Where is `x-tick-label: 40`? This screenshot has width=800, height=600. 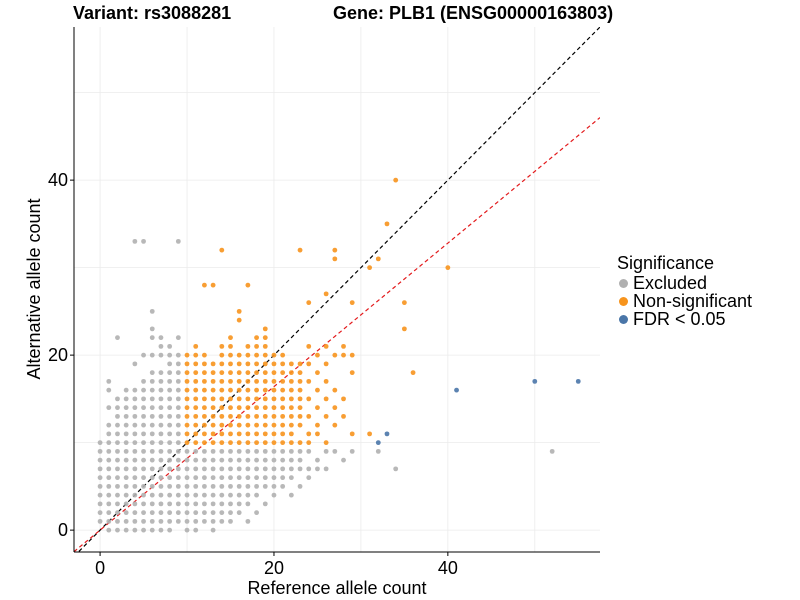
x-tick-label: 40 is located at coordinates (448, 568).